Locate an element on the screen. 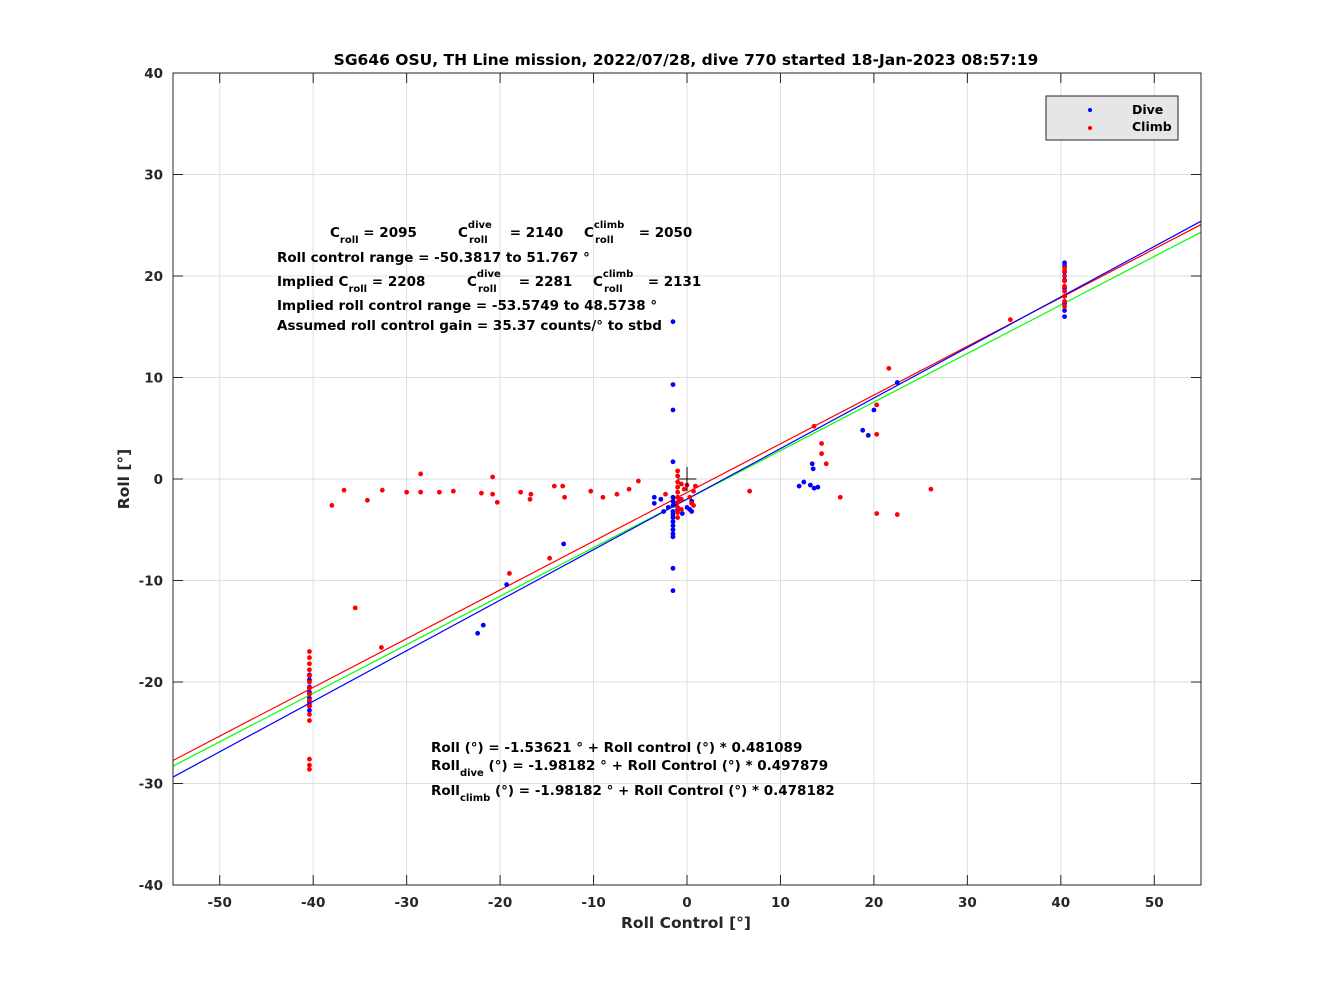 This screenshot has height=996, width=1328. x-tick-label: 10 is located at coordinates (780, 903).